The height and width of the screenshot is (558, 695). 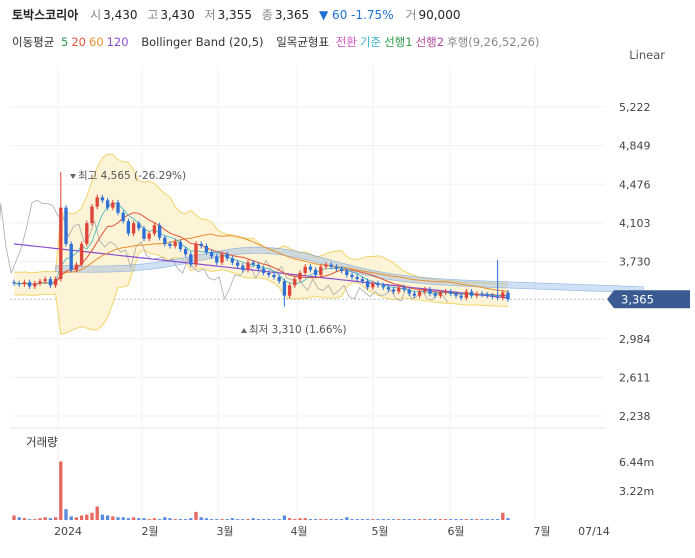 I want to click on close-label: 종, so click(x=267, y=15).